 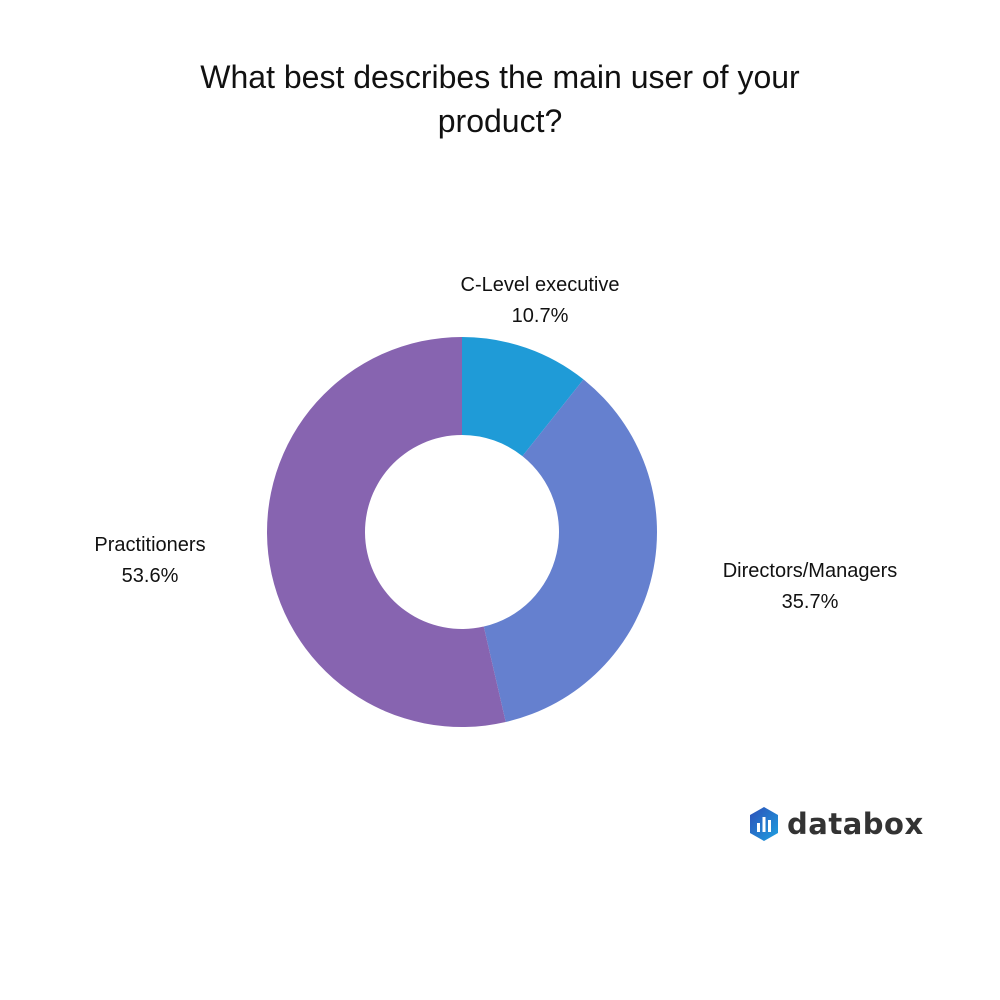 What do you see at coordinates (570, 551) in the screenshot?
I see `donut-slice-directors-managers` at bounding box center [570, 551].